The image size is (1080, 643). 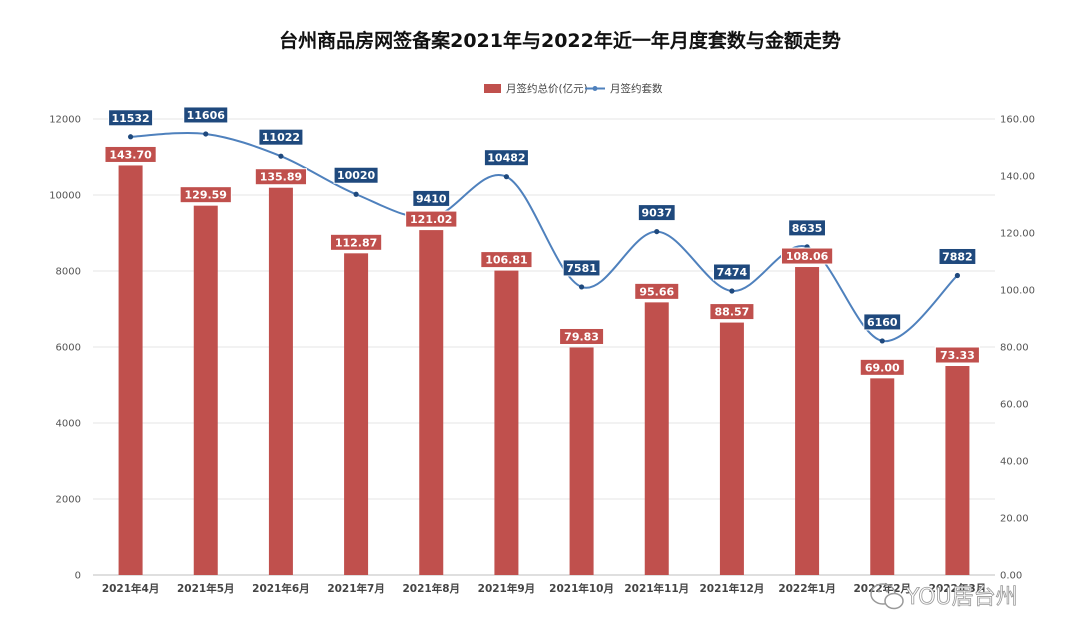 I want to click on bar-data-label: 108.06, so click(x=807, y=256).